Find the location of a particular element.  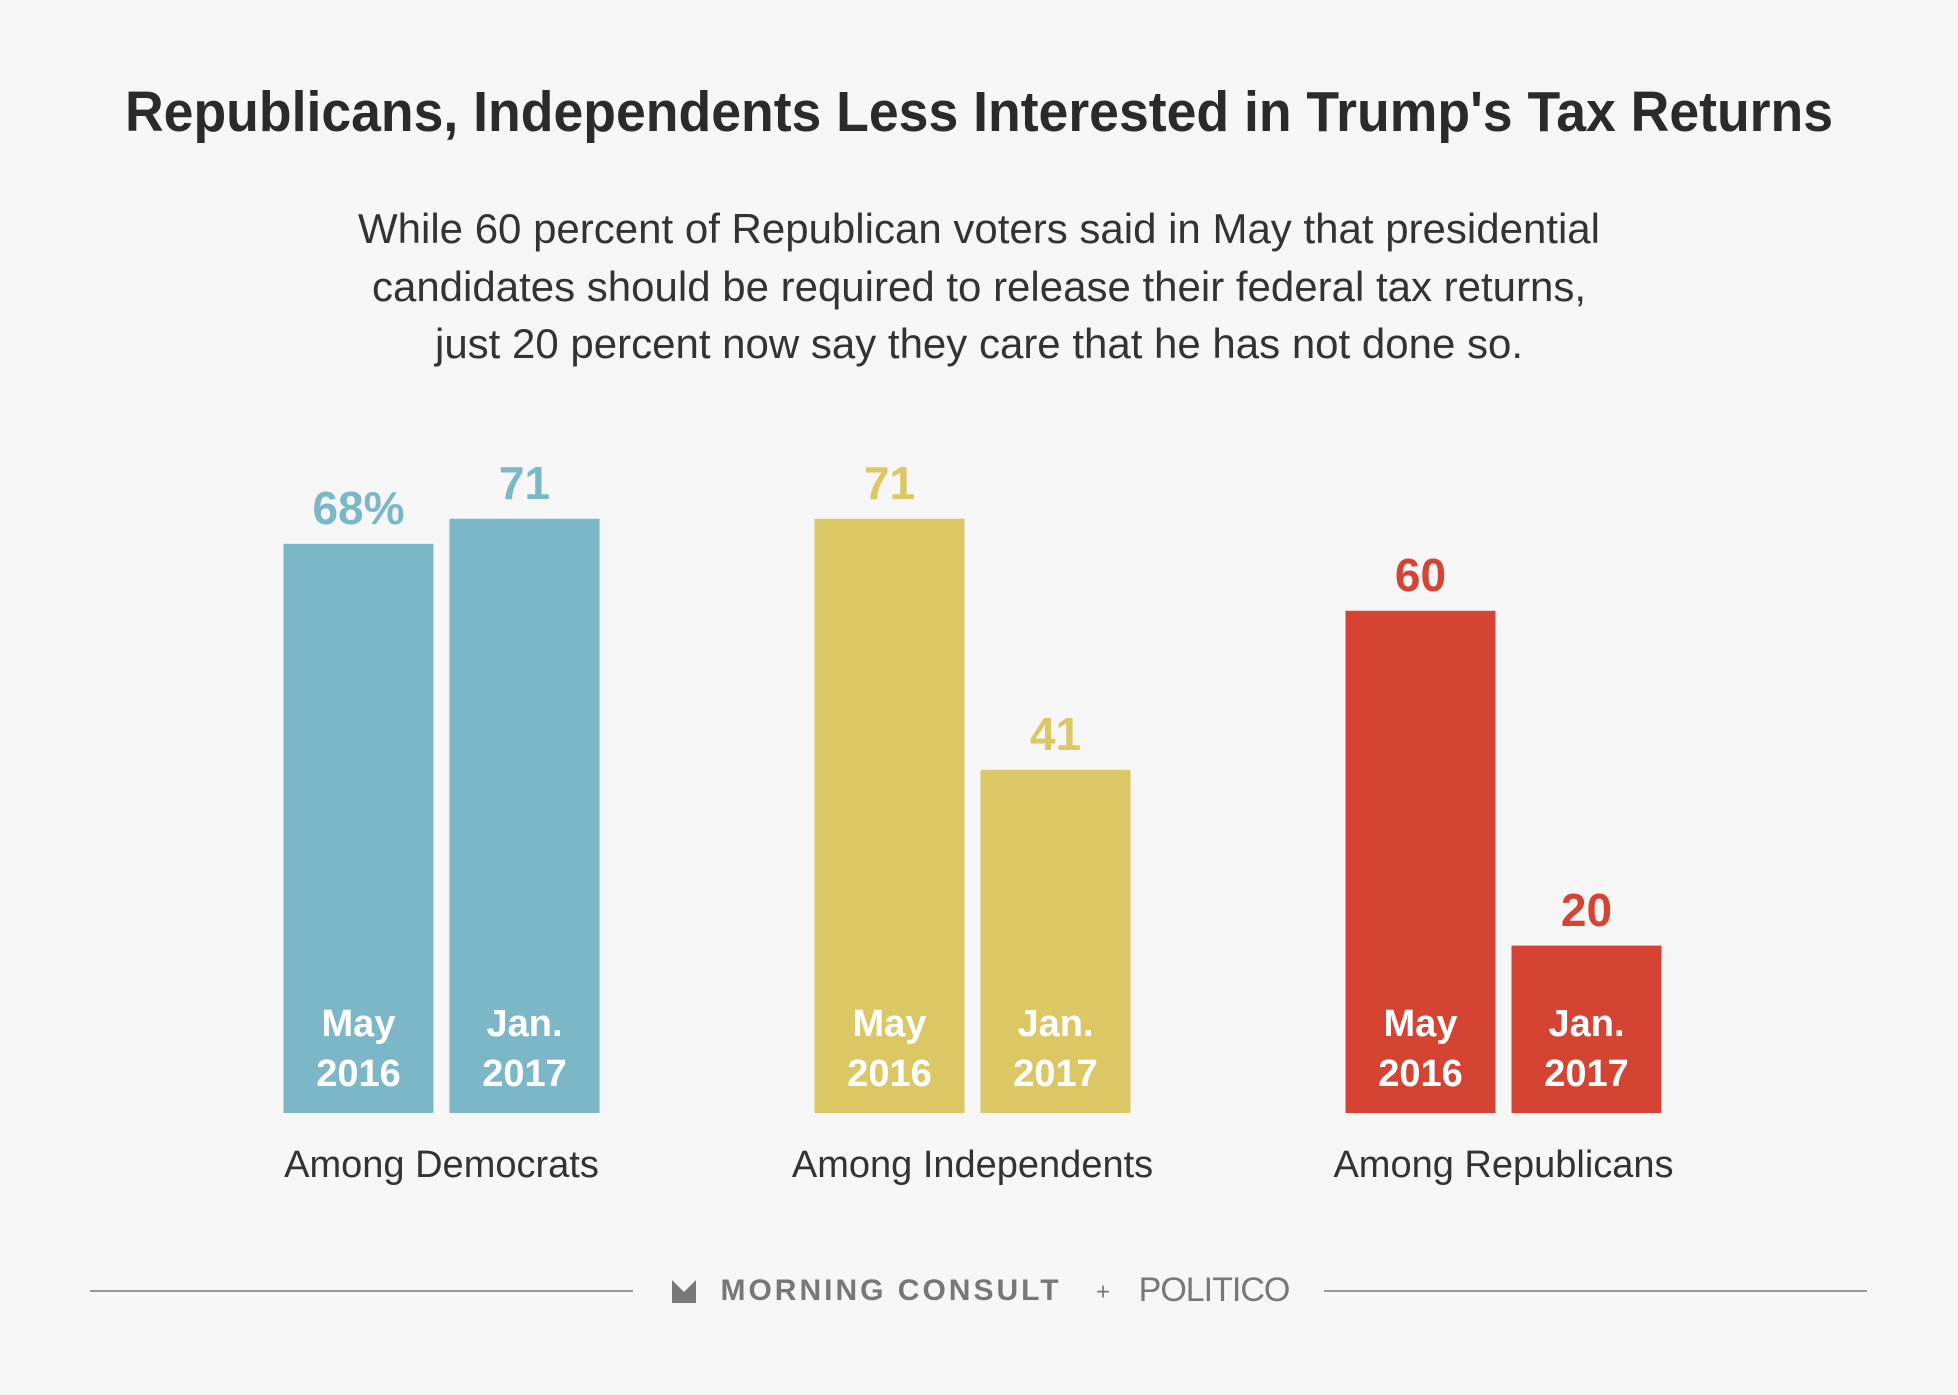

value-label: 20 is located at coordinates (1586, 910).